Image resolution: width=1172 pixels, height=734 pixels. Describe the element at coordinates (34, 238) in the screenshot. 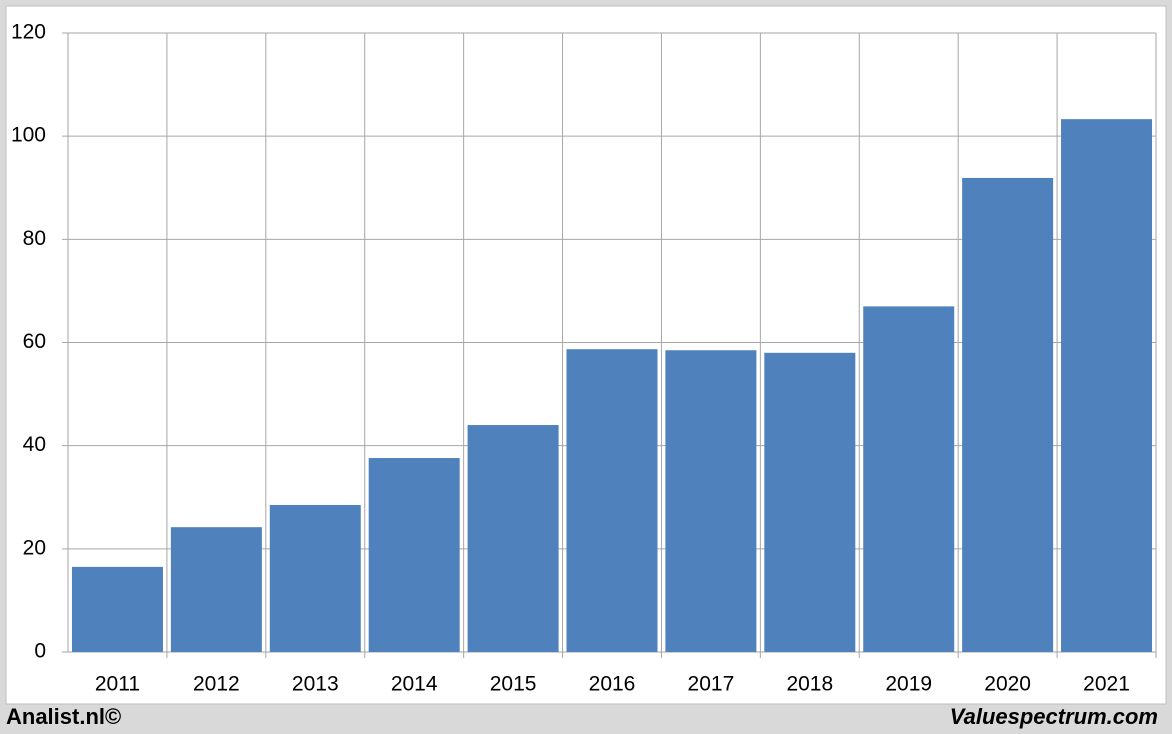

I see `y-tick-label: 80` at that location.